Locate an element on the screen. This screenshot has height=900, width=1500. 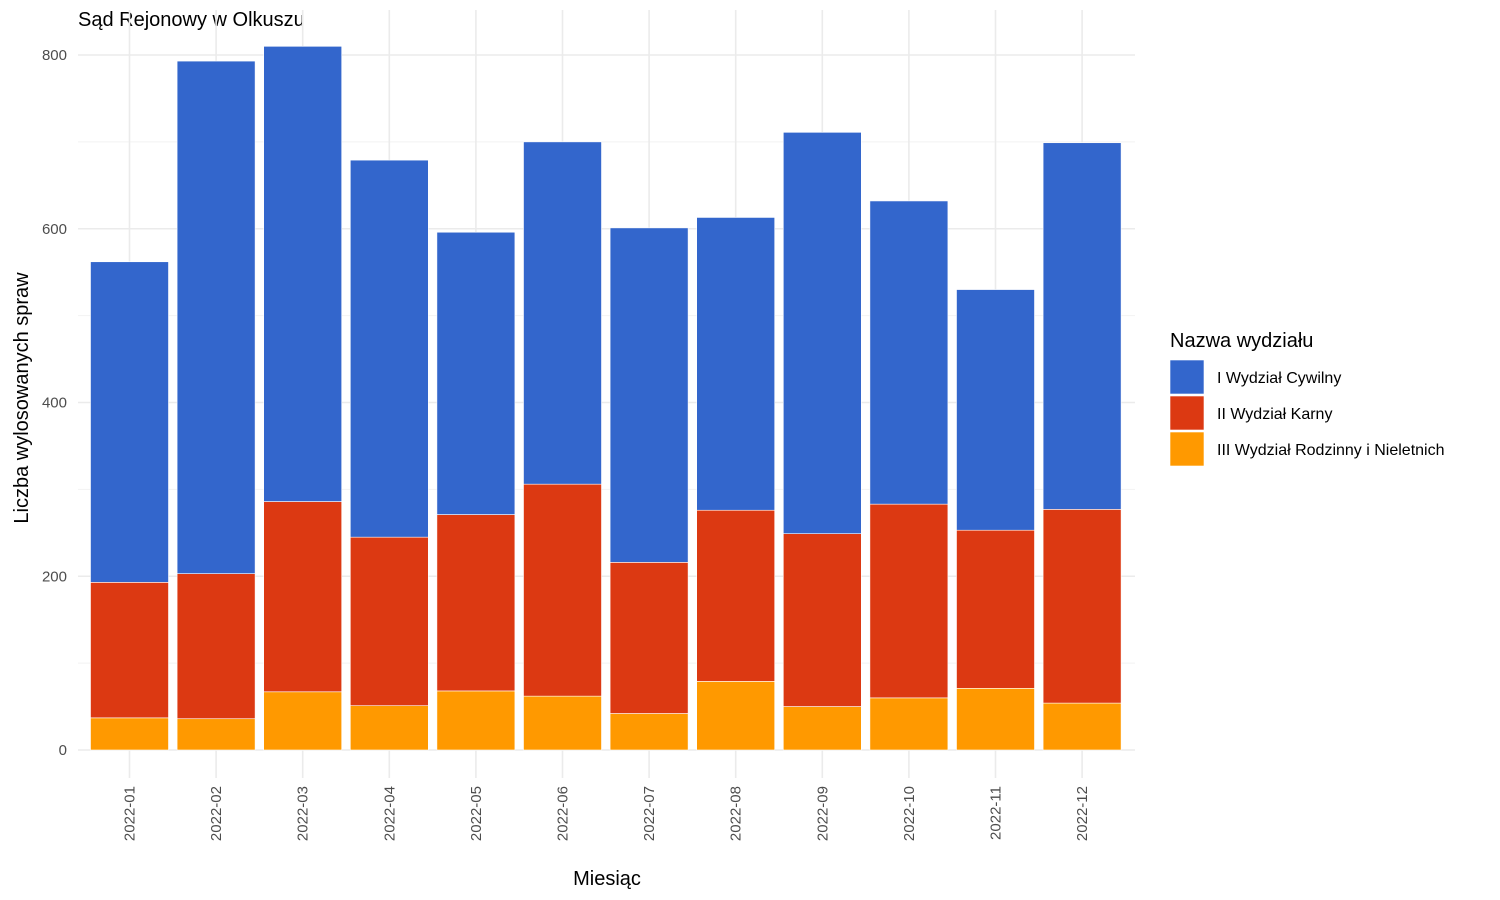
y-tick-label: 400 is located at coordinates (54, 403).